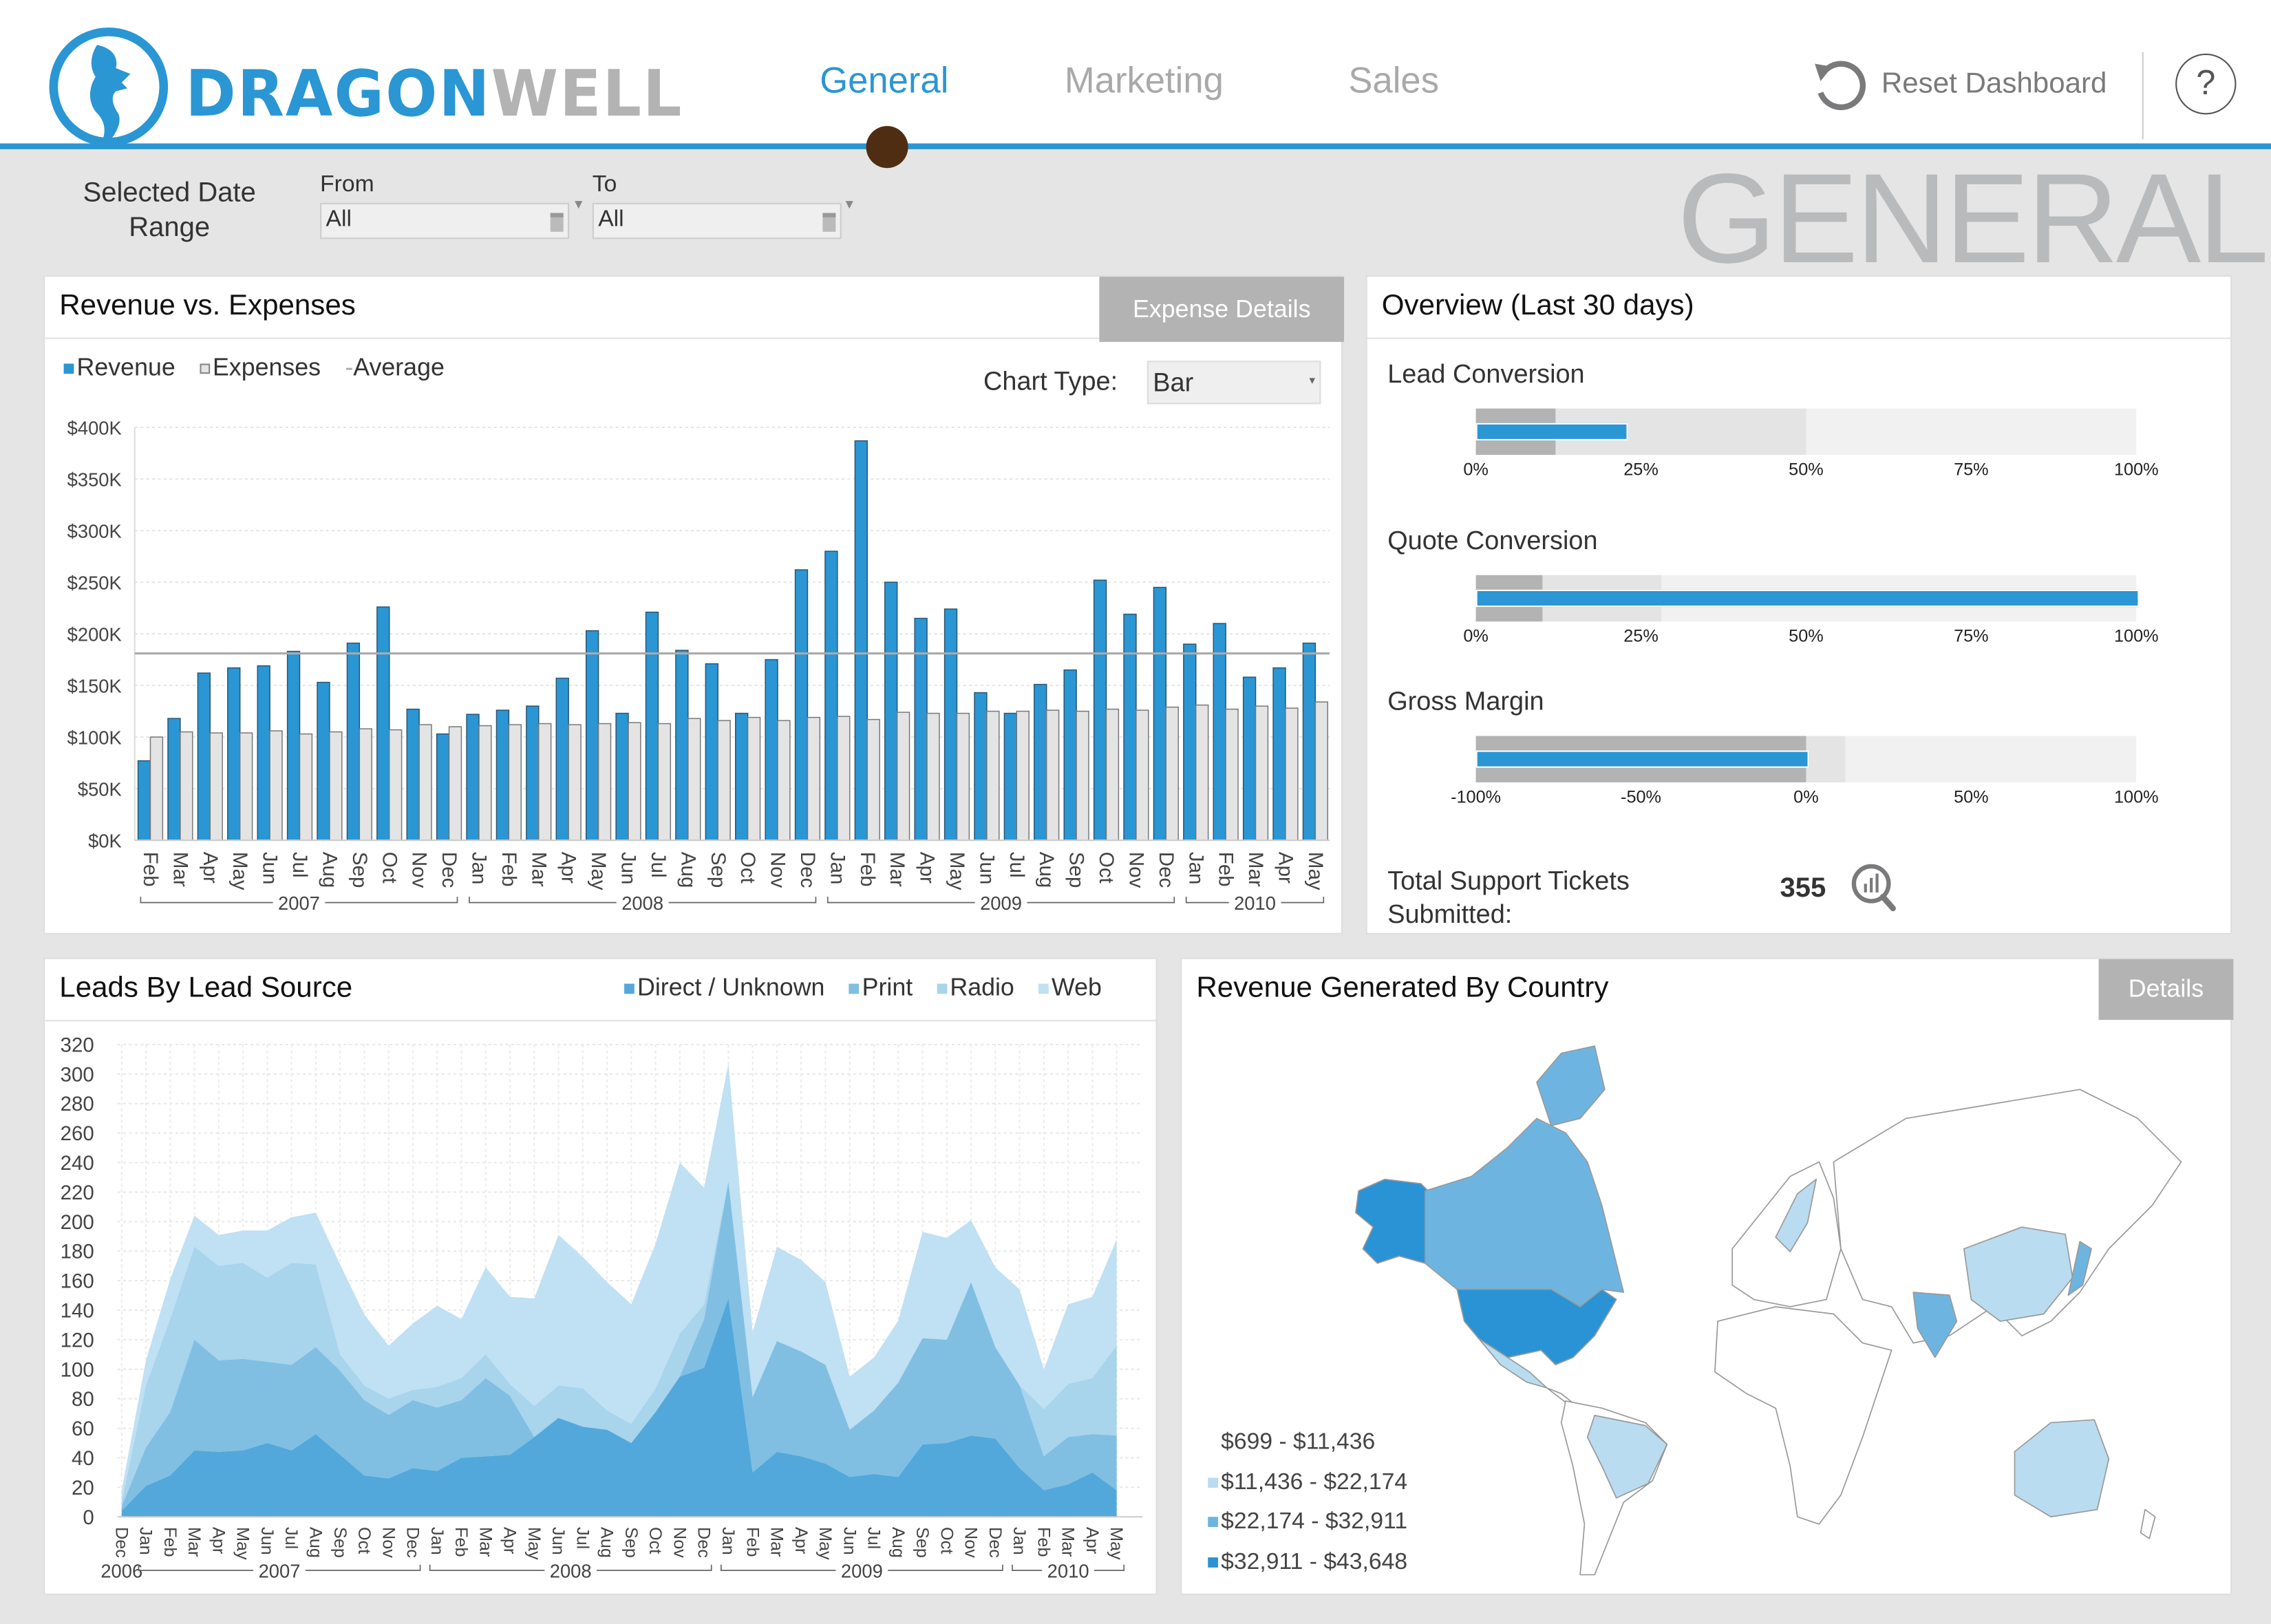 The width and height of the screenshot is (2271, 1624). I want to click on chart-type-label: Chart Type:, so click(1050, 381).